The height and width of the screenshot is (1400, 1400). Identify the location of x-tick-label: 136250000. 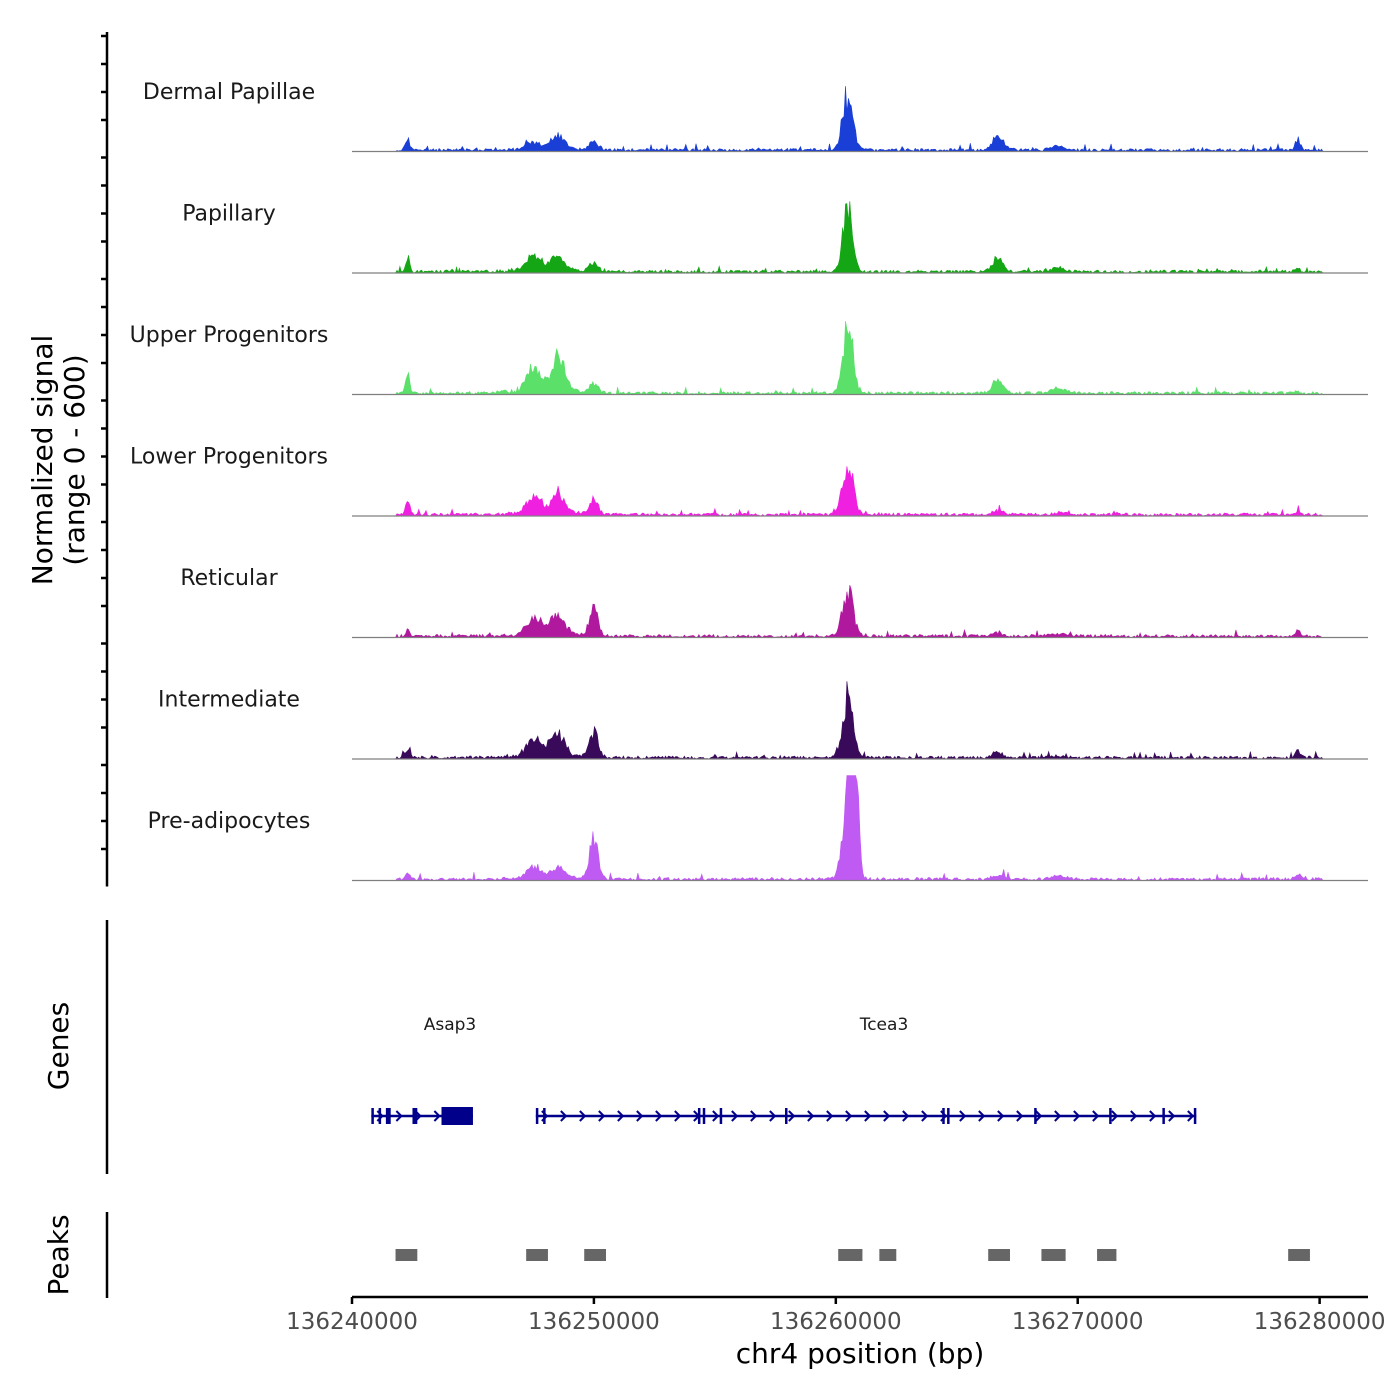
(594, 1322).